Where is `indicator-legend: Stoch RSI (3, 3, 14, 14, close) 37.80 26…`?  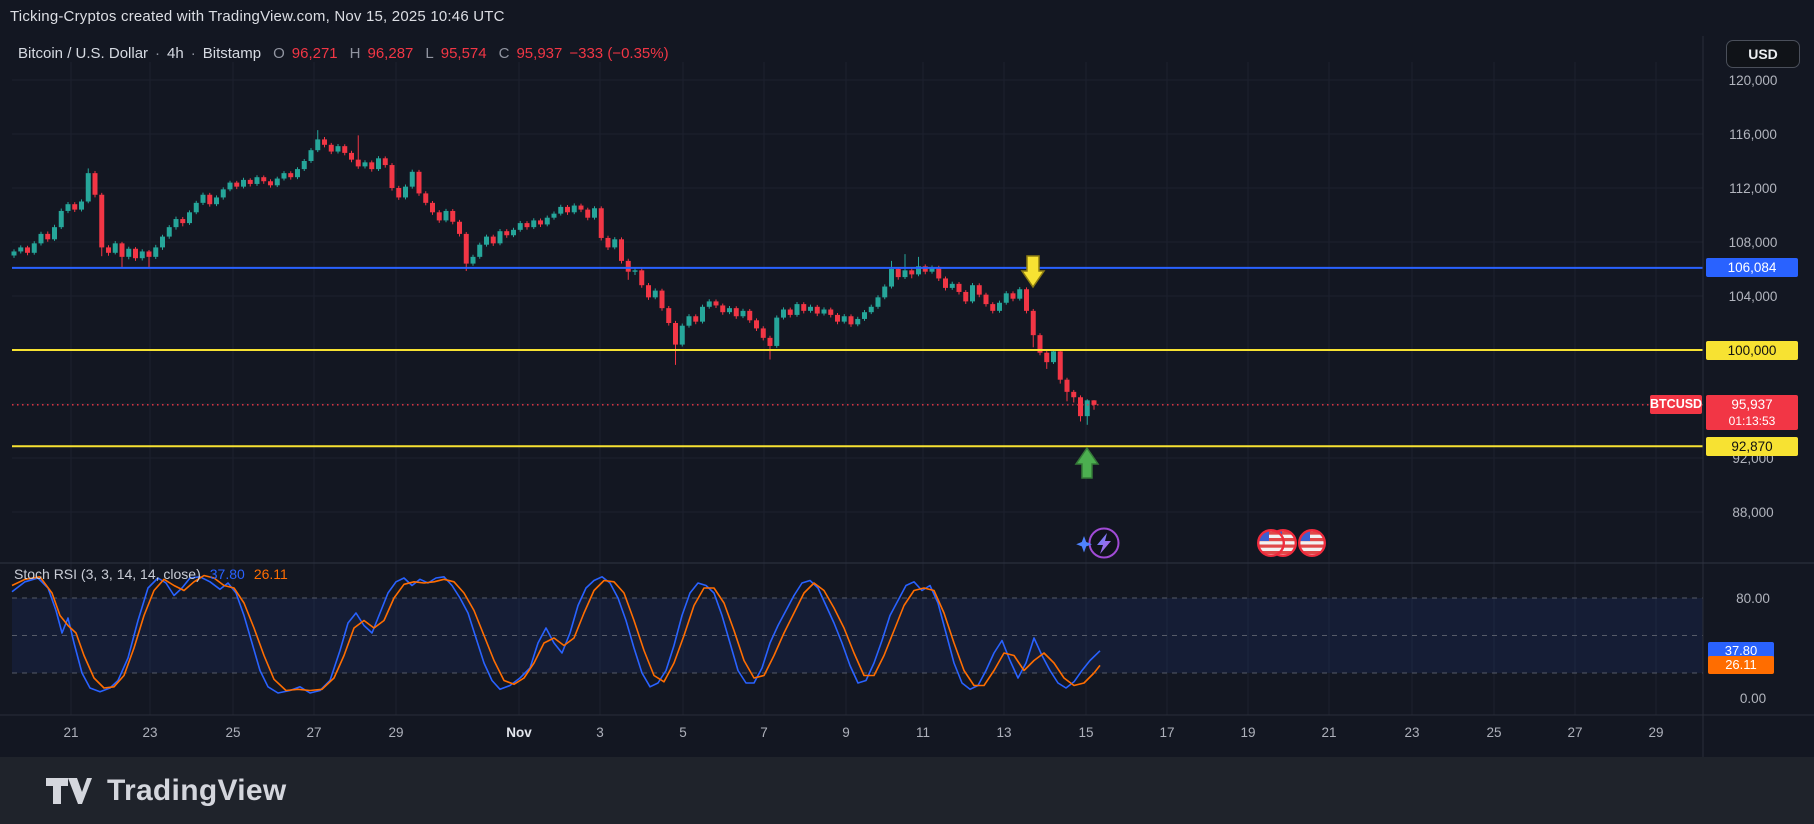 indicator-legend: Stoch RSI (3, 3, 14, 14, close) 37.80 26… is located at coordinates (151, 574).